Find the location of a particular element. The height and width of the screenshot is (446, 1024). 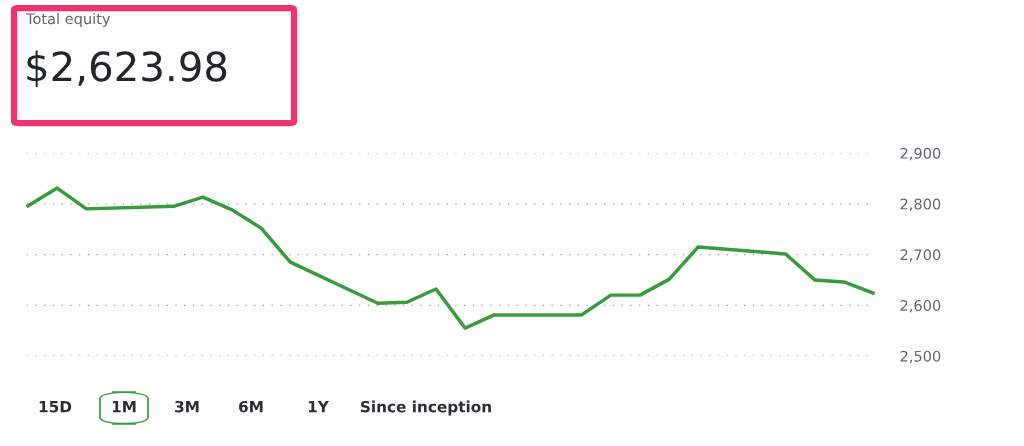

text: 15D is located at coordinates (55, 407).